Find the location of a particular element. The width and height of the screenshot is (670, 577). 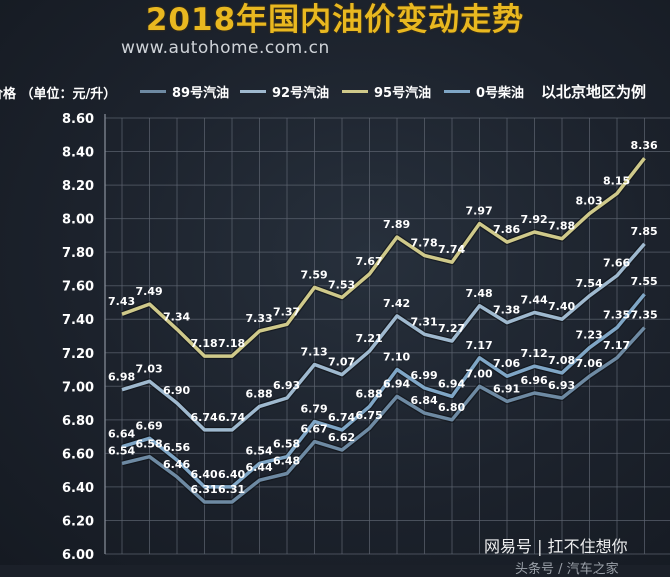

data-label: 6.69 is located at coordinates (149, 425).